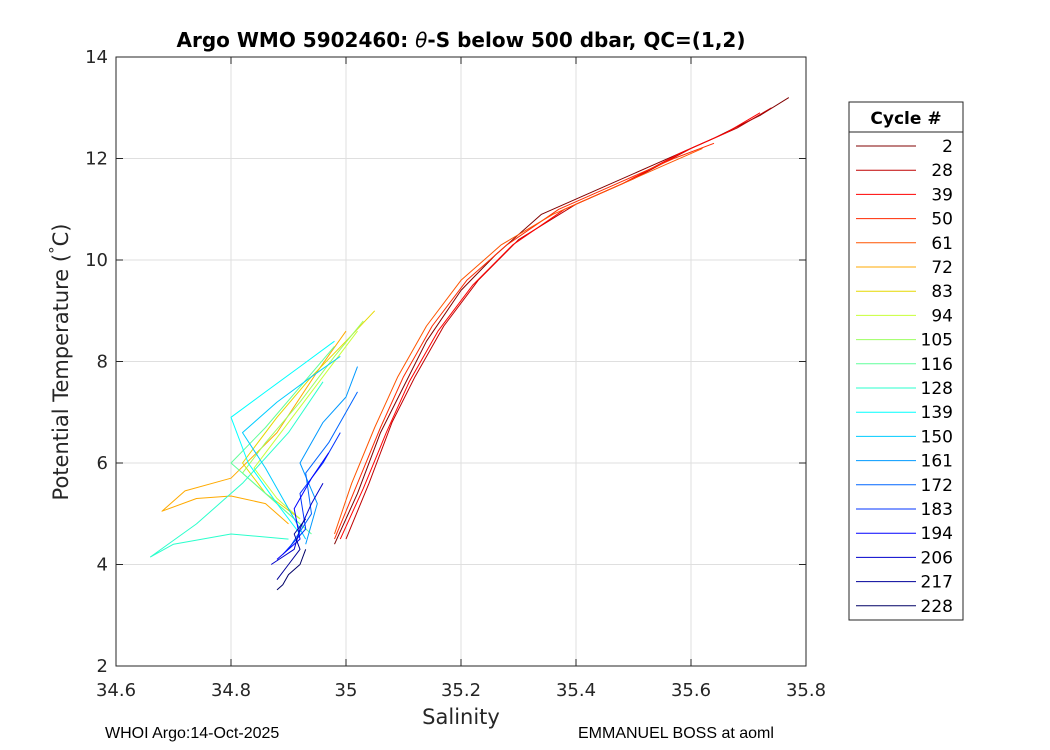 This screenshot has width=1050, height=750. Describe the element at coordinates (937, 365) in the screenshot. I see `legend-label-116: 116` at that location.